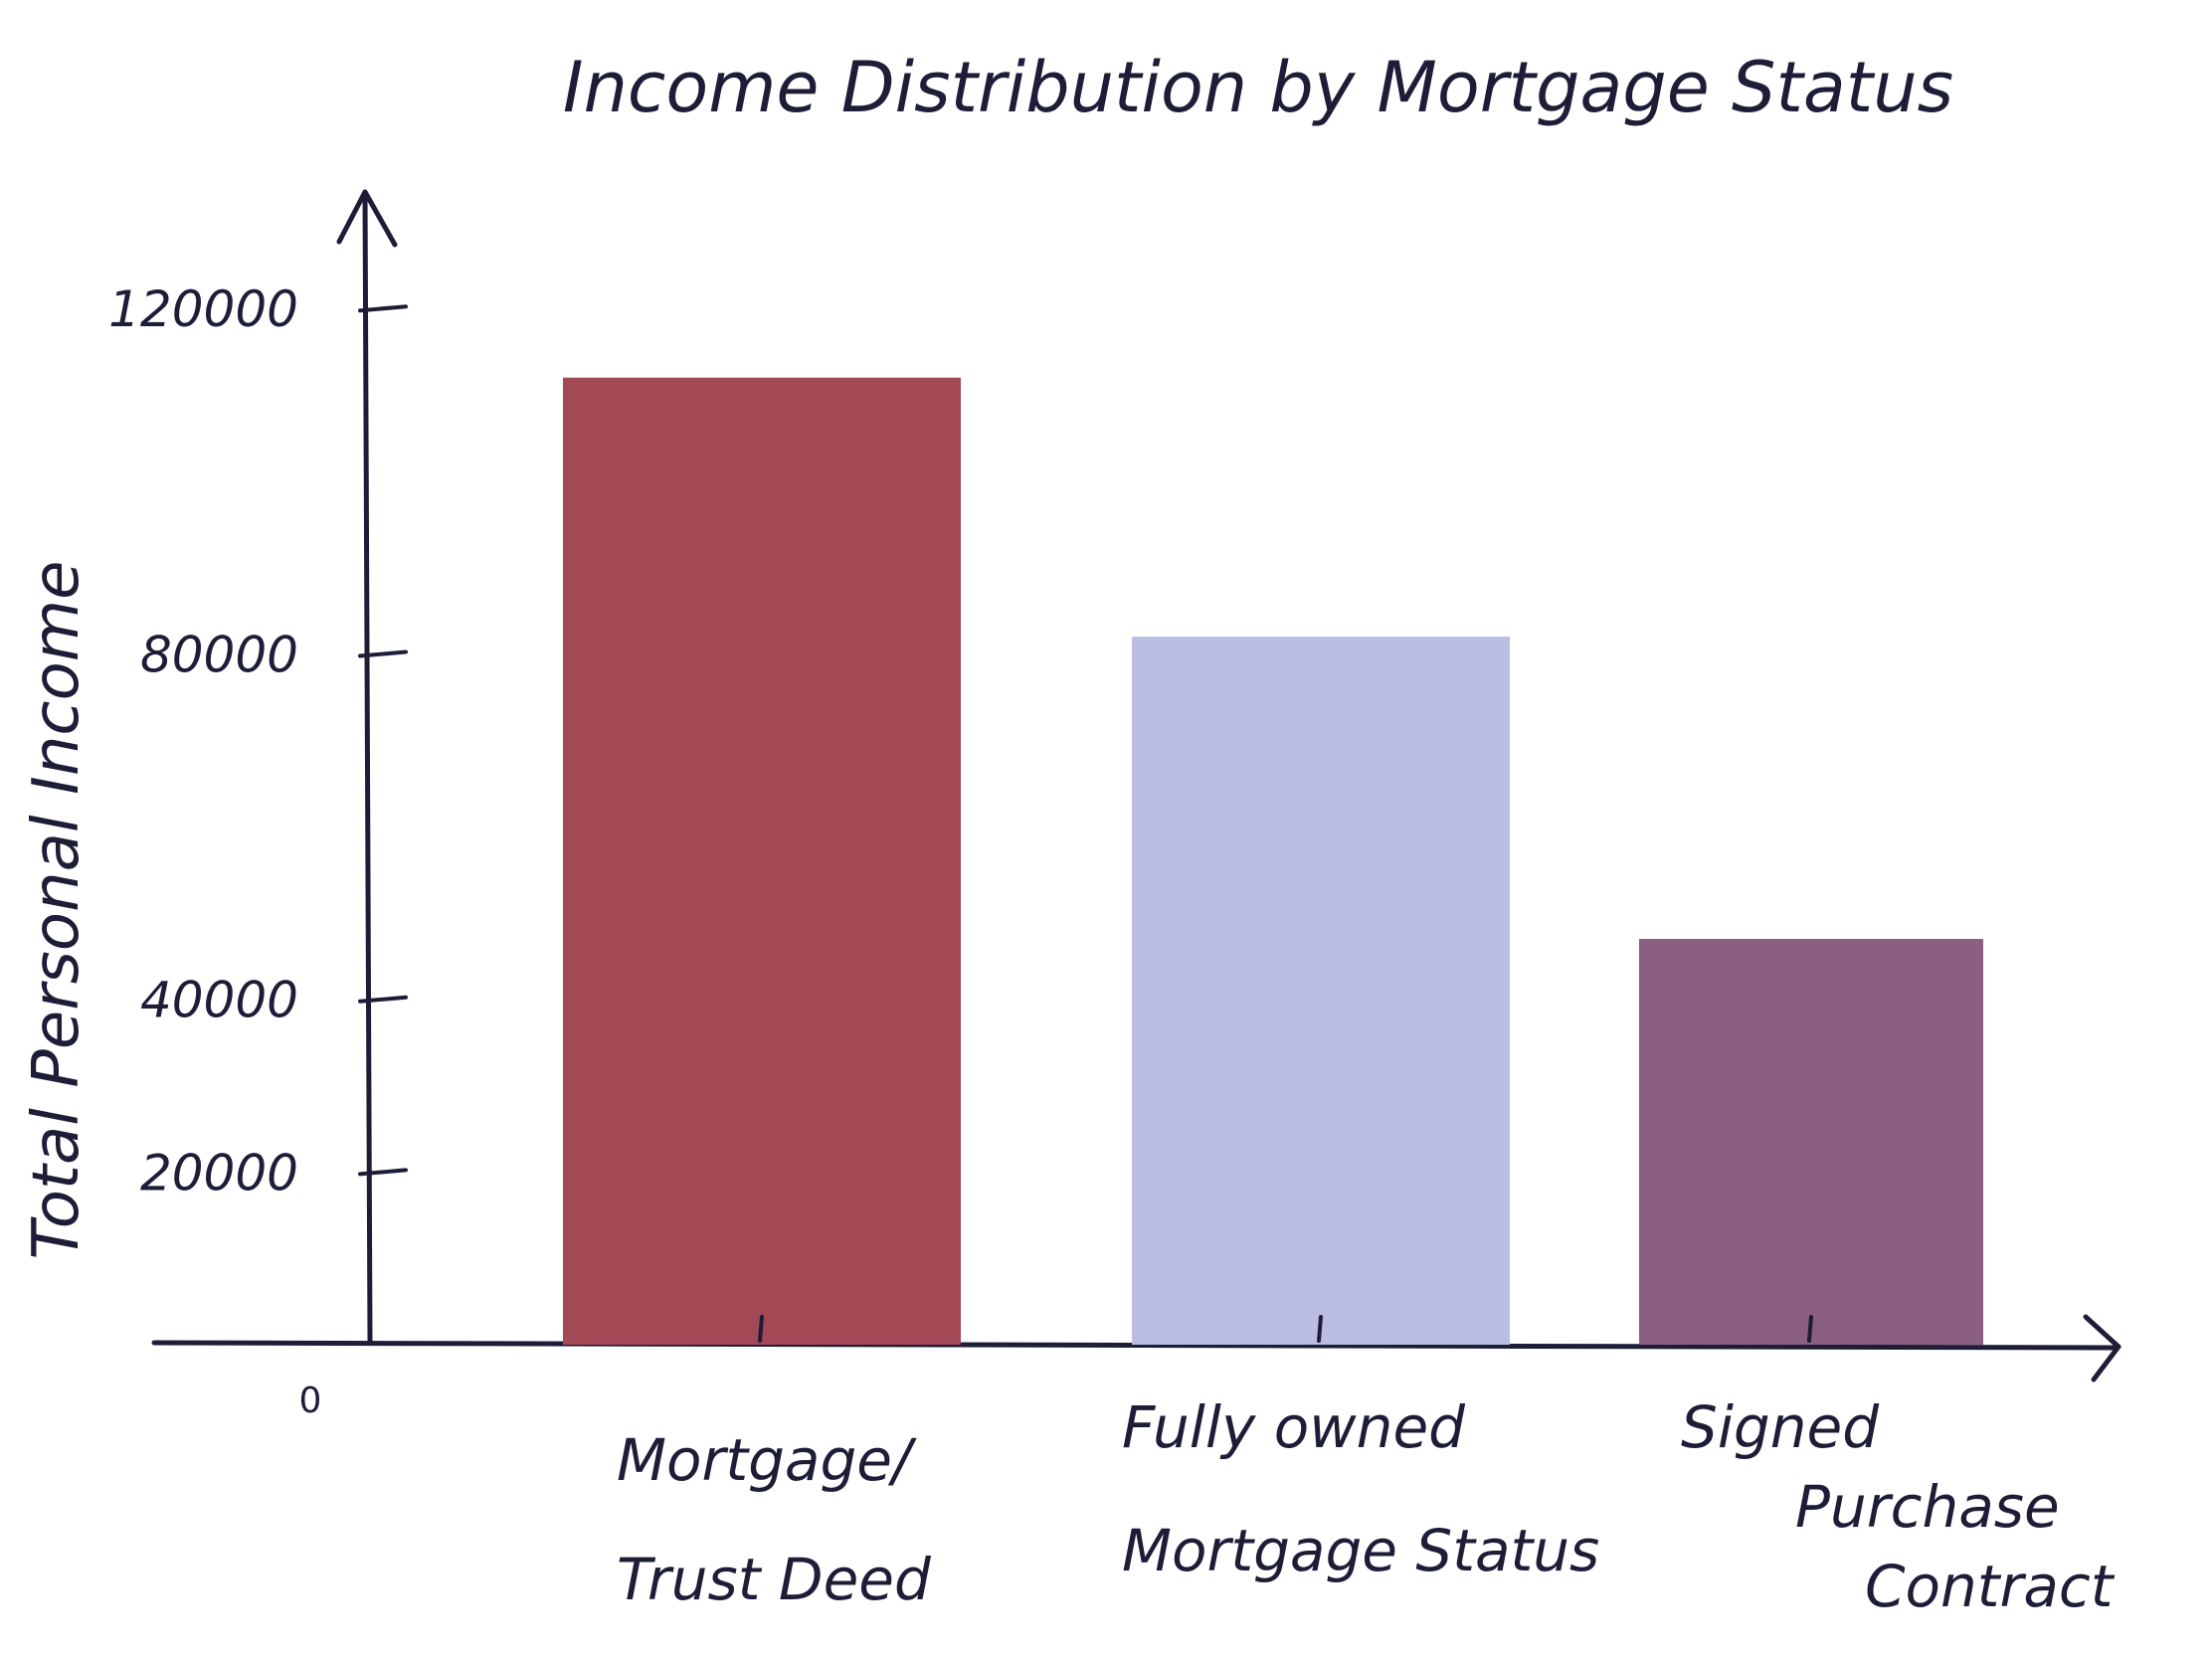  I want to click on x-axis-arrow, so click(2102, 1348).